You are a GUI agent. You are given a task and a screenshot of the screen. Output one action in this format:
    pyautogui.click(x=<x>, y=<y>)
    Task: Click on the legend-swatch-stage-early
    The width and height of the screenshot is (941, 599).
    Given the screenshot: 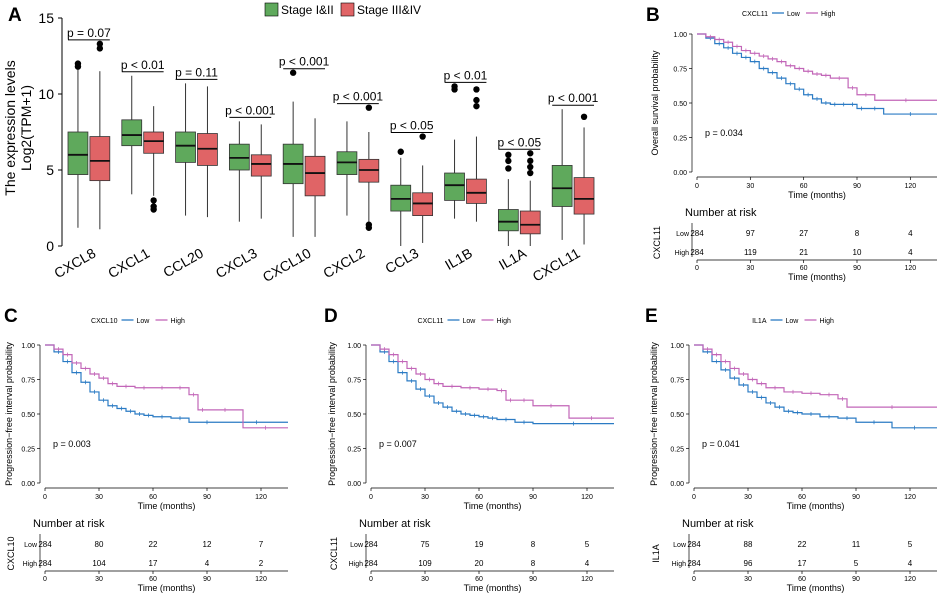 What is the action you would take?
    pyautogui.click(x=271, y=9)
    